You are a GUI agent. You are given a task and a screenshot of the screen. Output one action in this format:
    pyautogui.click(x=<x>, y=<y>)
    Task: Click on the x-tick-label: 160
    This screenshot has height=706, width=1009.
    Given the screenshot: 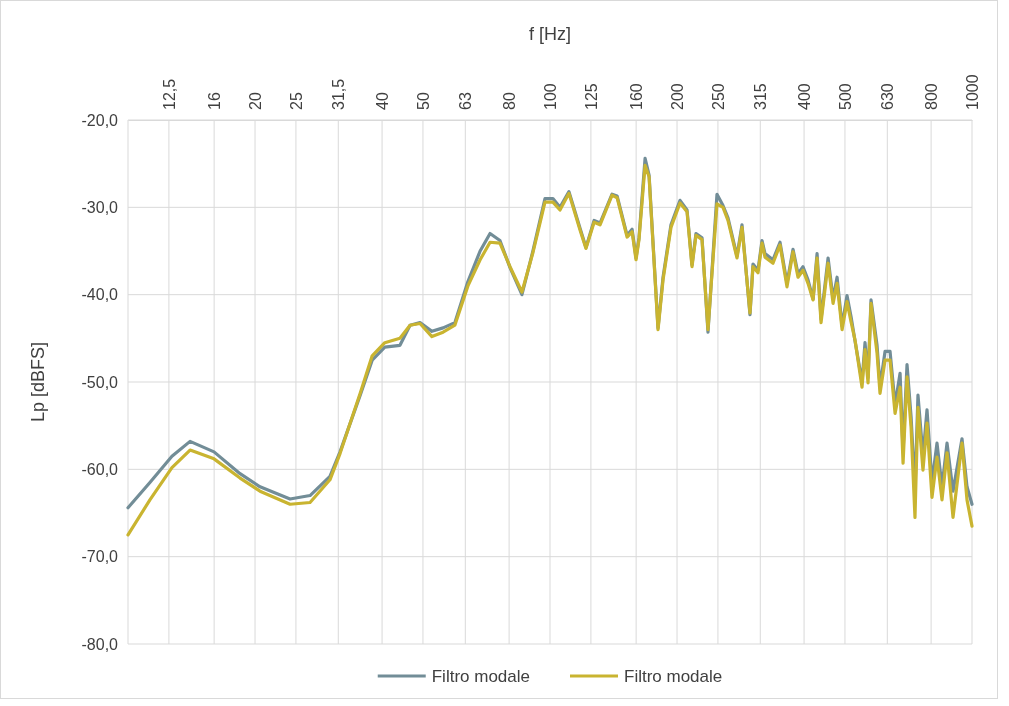 What is the action you would take?
    pyautogui.click(x=637, y=96)
    